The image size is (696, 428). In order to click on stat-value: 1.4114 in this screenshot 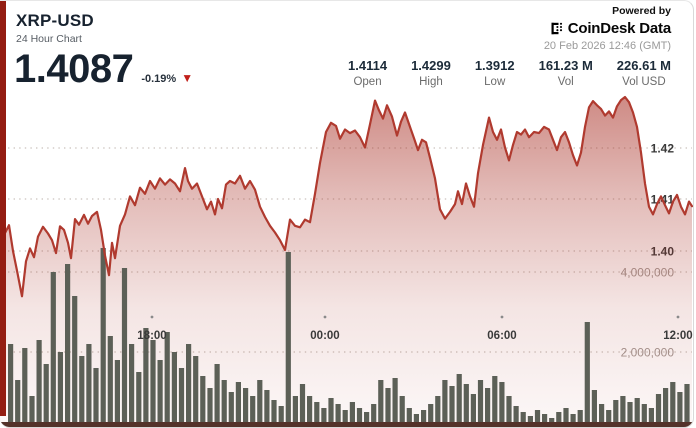, I will do `click(368, 65)`.